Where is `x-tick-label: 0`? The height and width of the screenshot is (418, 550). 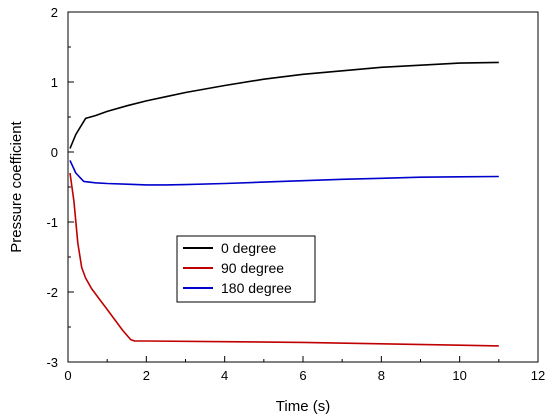
x-tick-label: 0 is located at coordinates (67, 375).